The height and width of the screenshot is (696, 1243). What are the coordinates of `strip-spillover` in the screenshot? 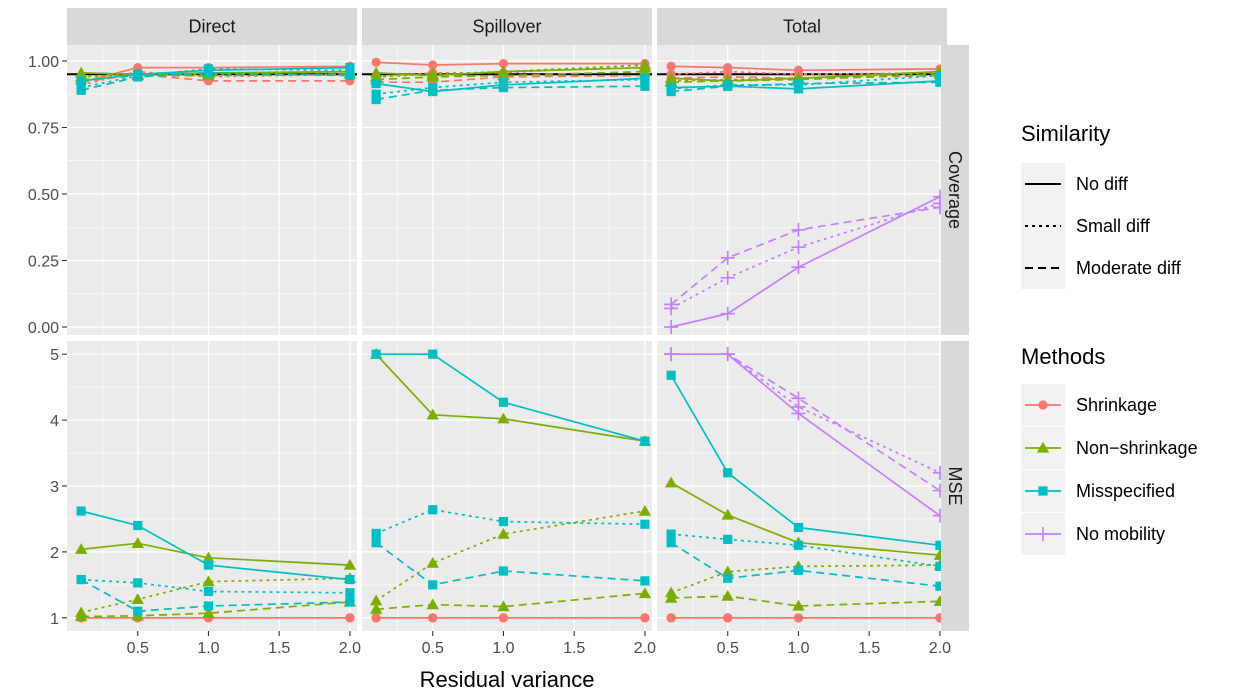 It's located at (507, 26).